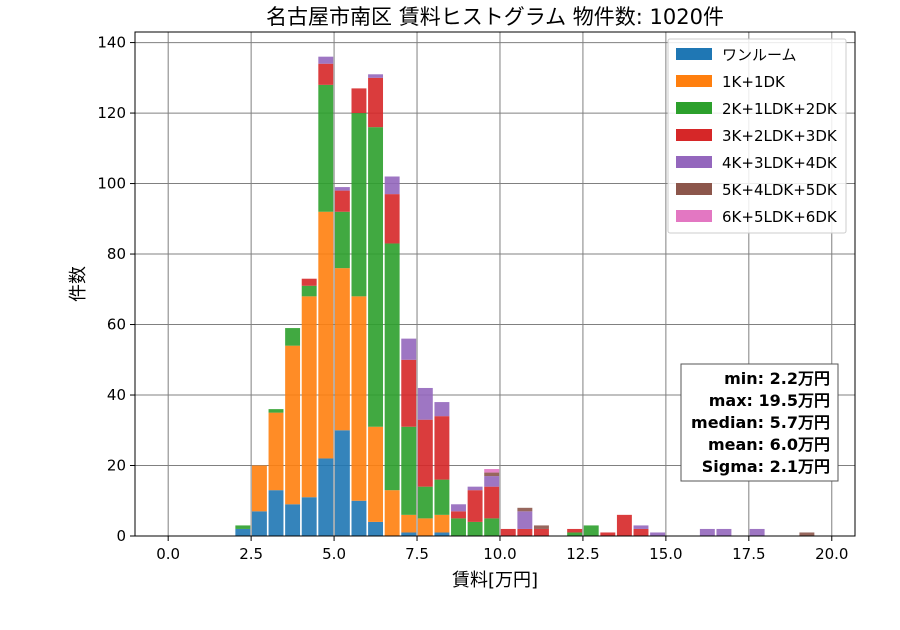 This screenshot has width=900, height=630. I want to click on x-axis-ticks: 0.0 2.5 5.0 7.5 10.0 12.5 15.0 17.5 20.0, so click(502, 549).